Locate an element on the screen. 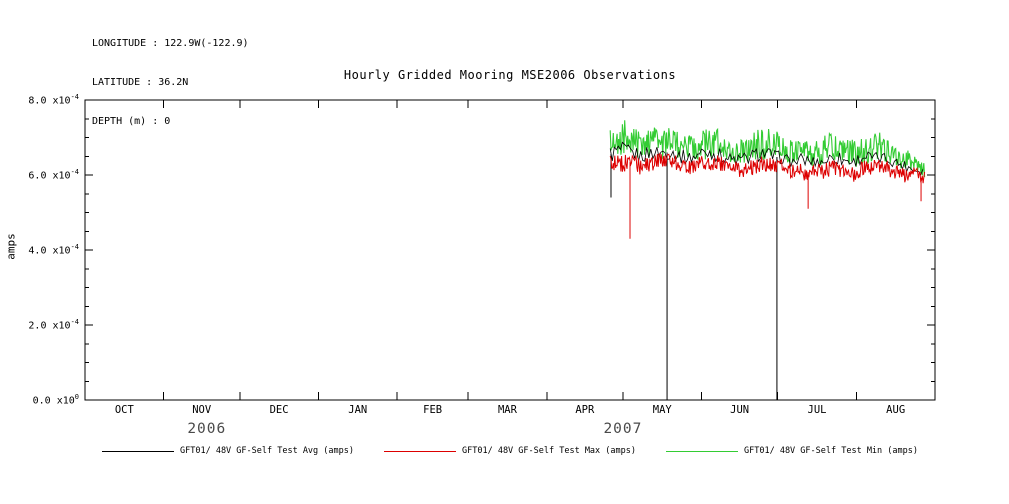 The height and width of the screenshot is (504, 1009). legend-item-max: GFT01/ 48V GF-Self Test Max (amps) is located at coordinates (510, 451).